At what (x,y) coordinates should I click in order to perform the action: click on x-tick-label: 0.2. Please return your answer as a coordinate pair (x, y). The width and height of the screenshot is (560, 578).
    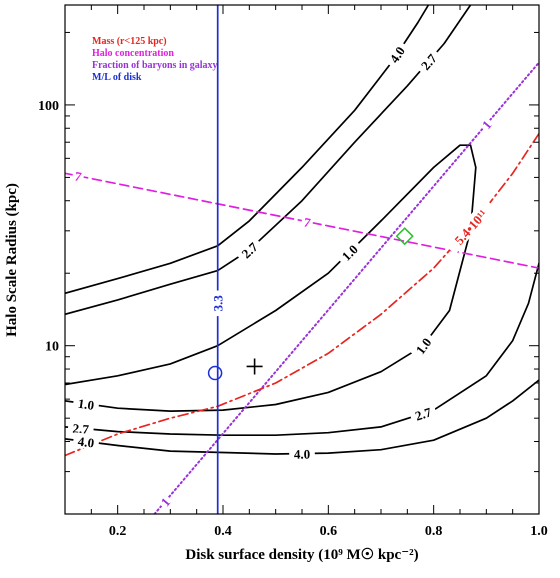
    Looking at the image, I should click on (118, 531).